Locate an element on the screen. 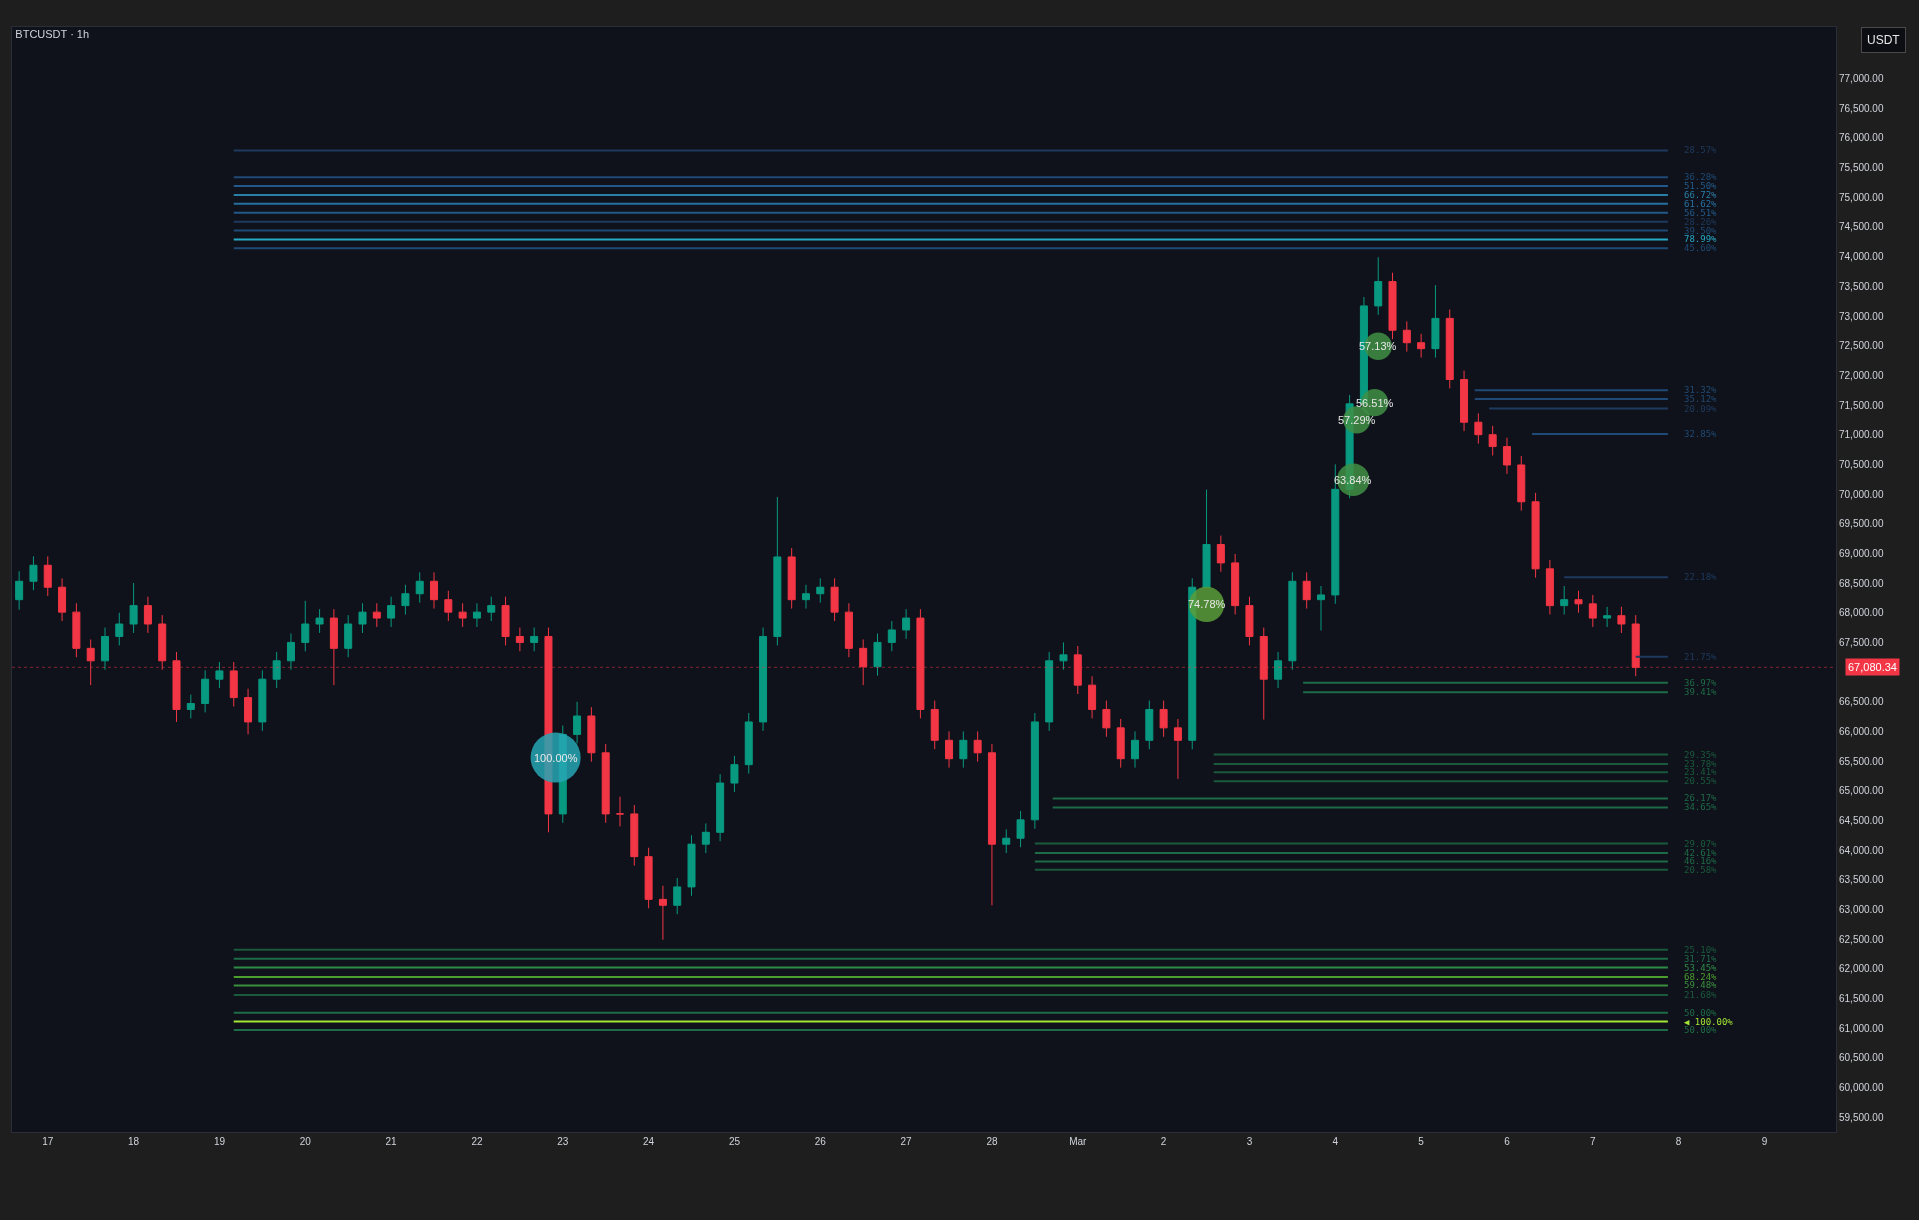 This screenshot has width=1919, height=1220. annotation: 39.50% is located at coordinates (1701, 231).